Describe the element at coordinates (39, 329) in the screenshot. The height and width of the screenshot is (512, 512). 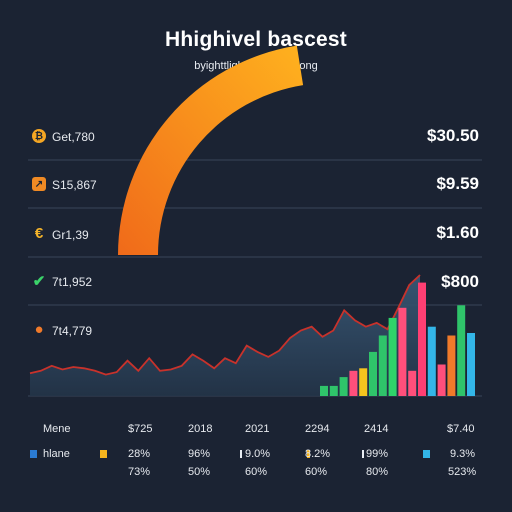
I see `pin-icon: ●` at that location.